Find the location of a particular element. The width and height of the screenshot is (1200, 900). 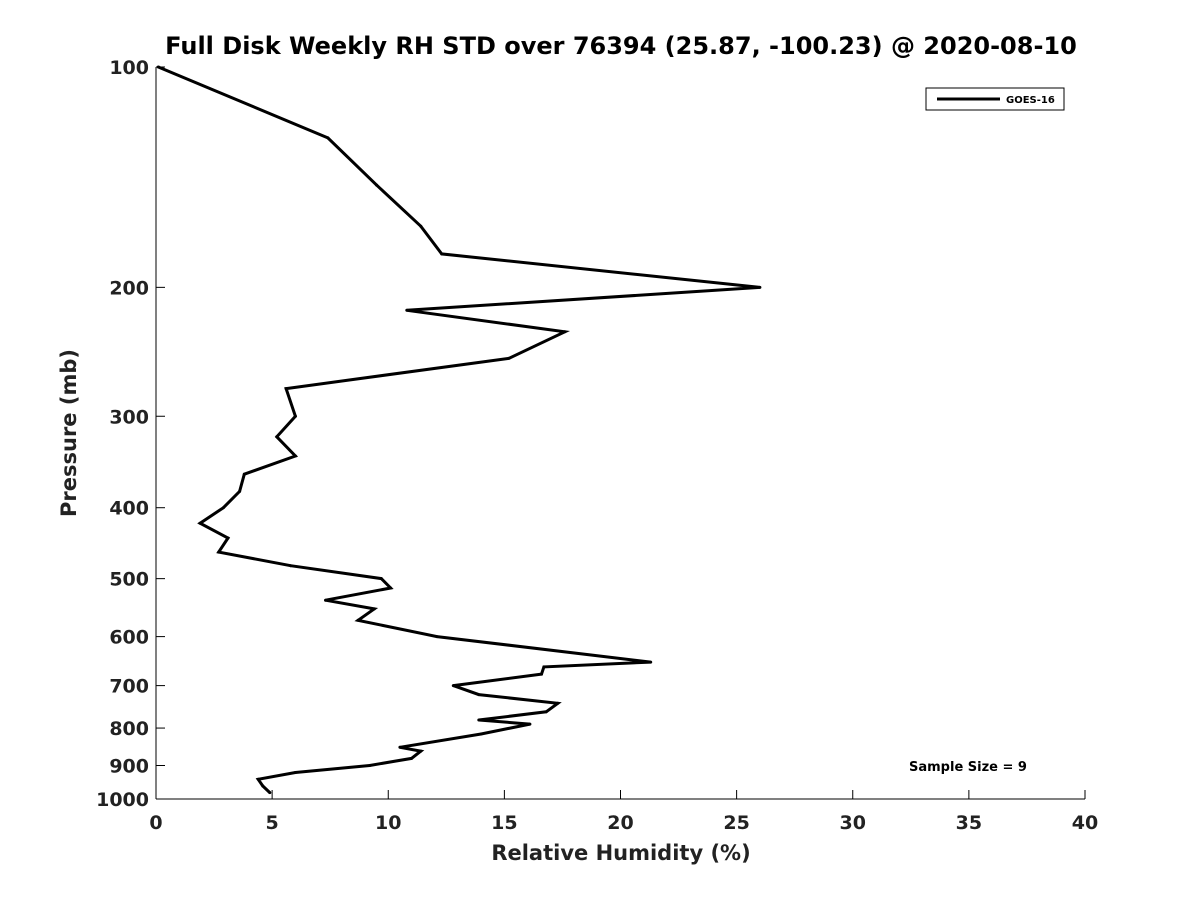

x-tick-label: 35 is located at coordinates (969, 823).